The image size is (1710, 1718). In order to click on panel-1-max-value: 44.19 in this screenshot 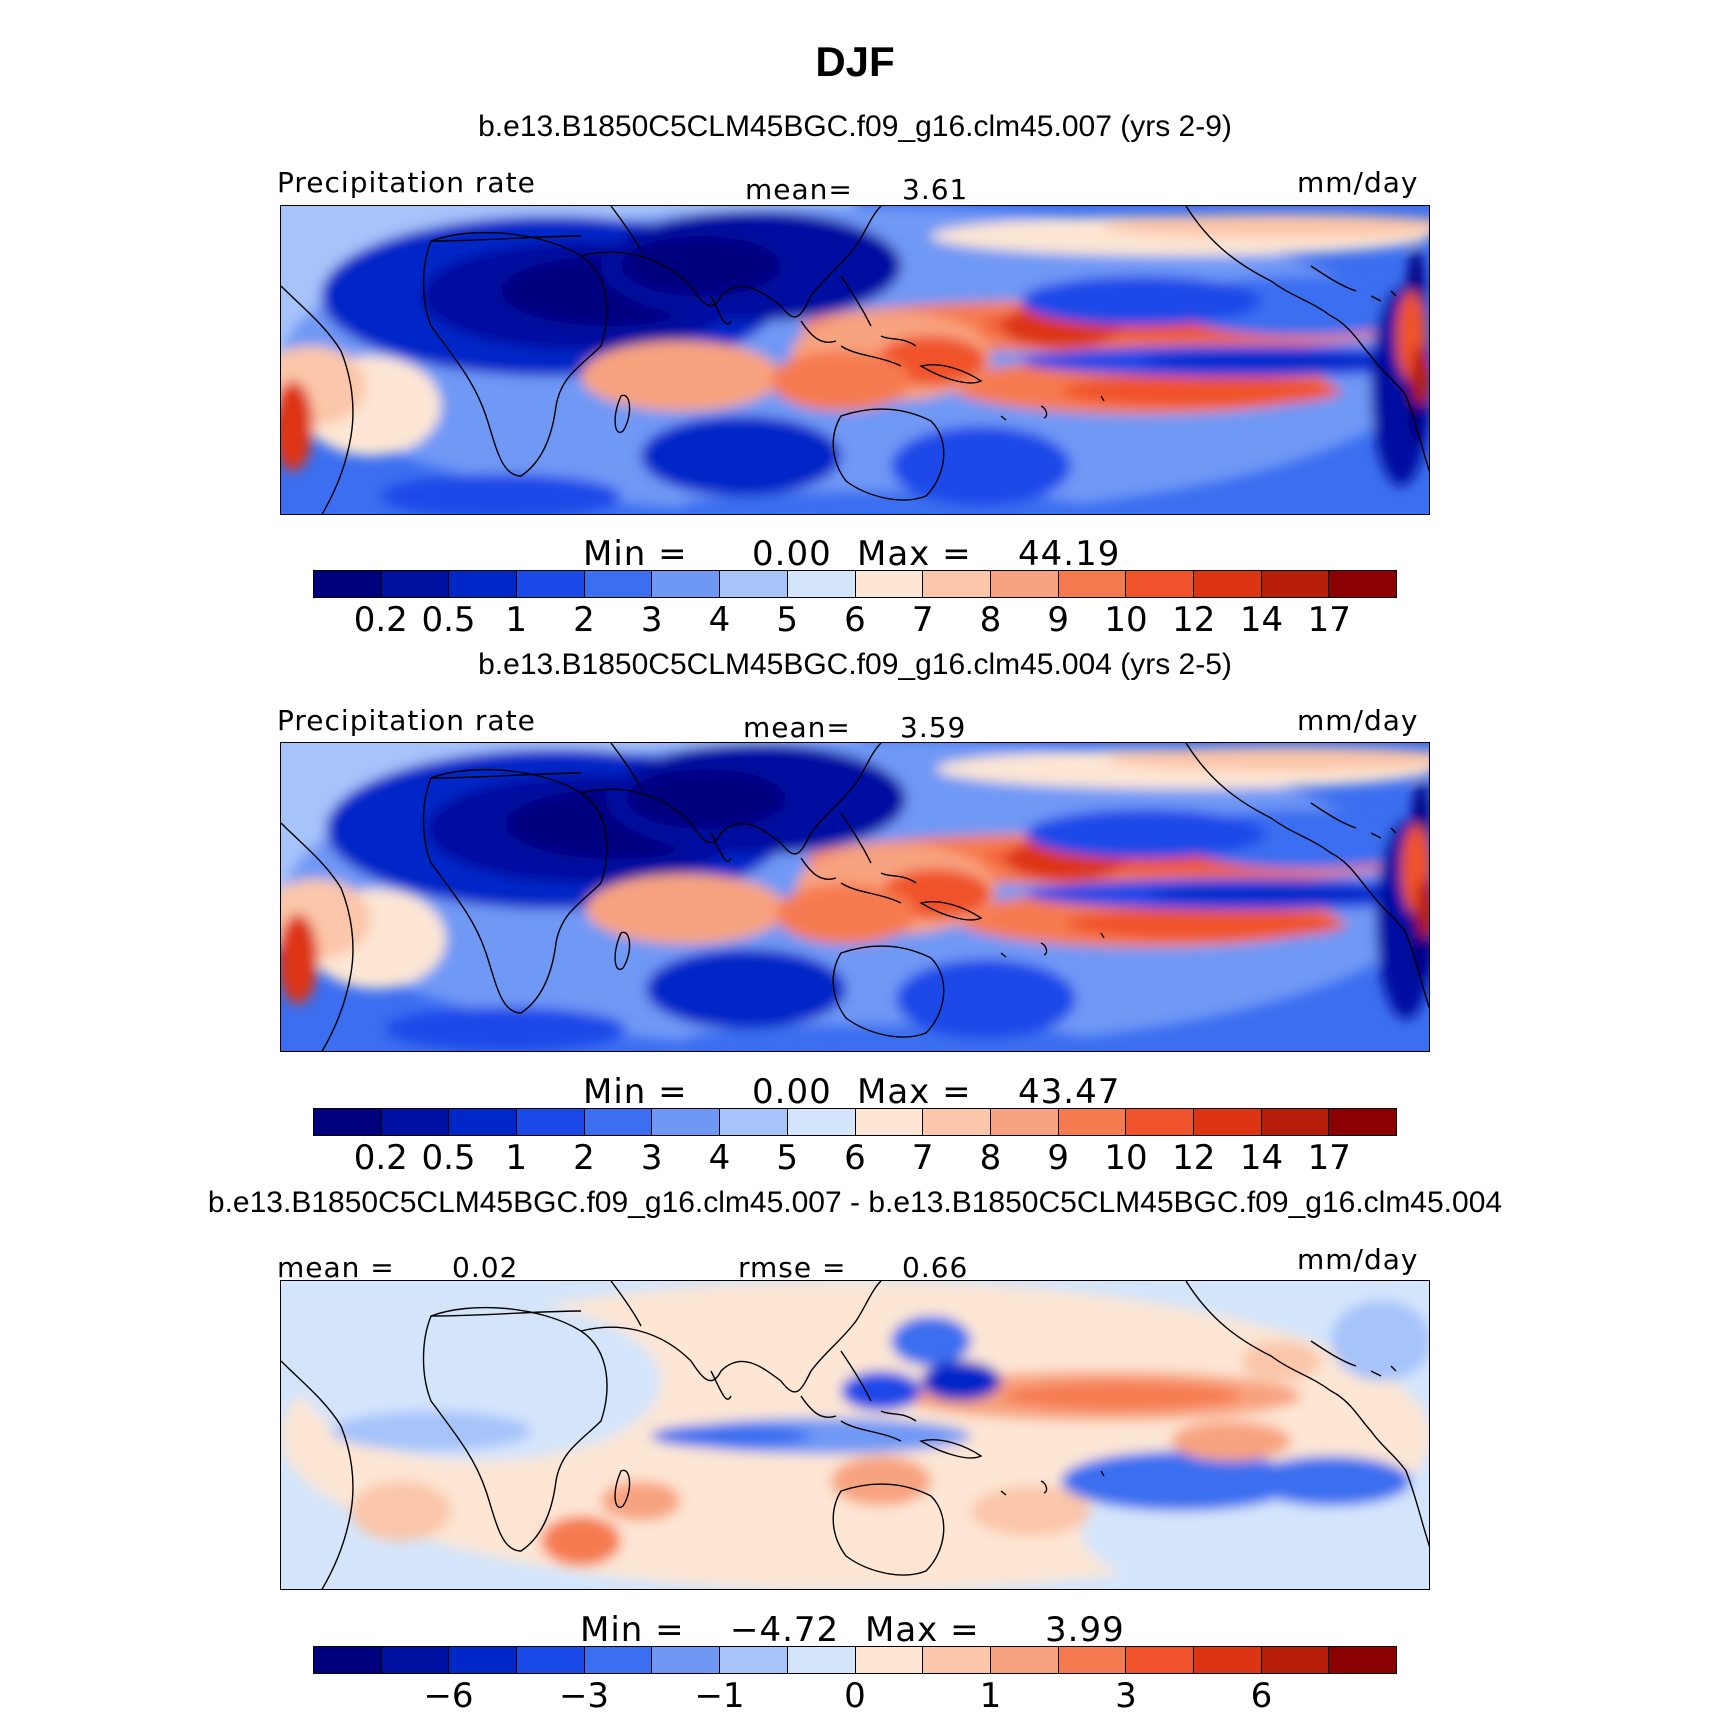, I will do `click(1069, 554)`.